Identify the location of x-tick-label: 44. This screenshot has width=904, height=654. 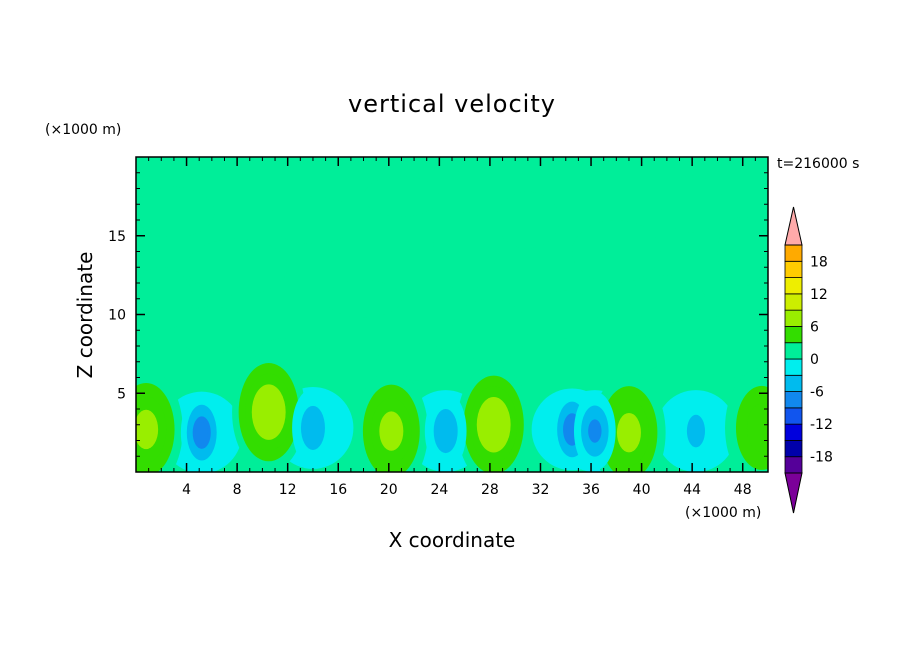
(692, 490).